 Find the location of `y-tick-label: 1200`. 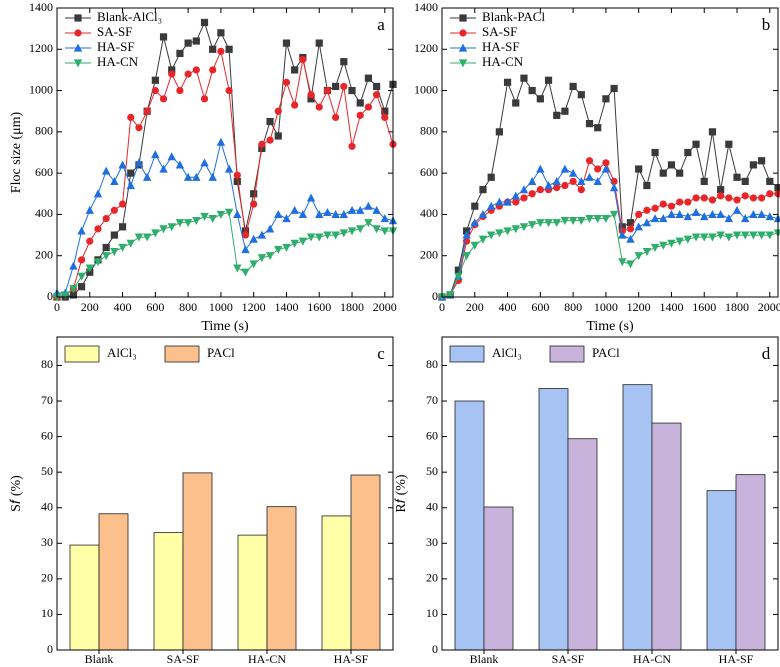

y-tick-label: 1200 is located at coordinates (426, 48).